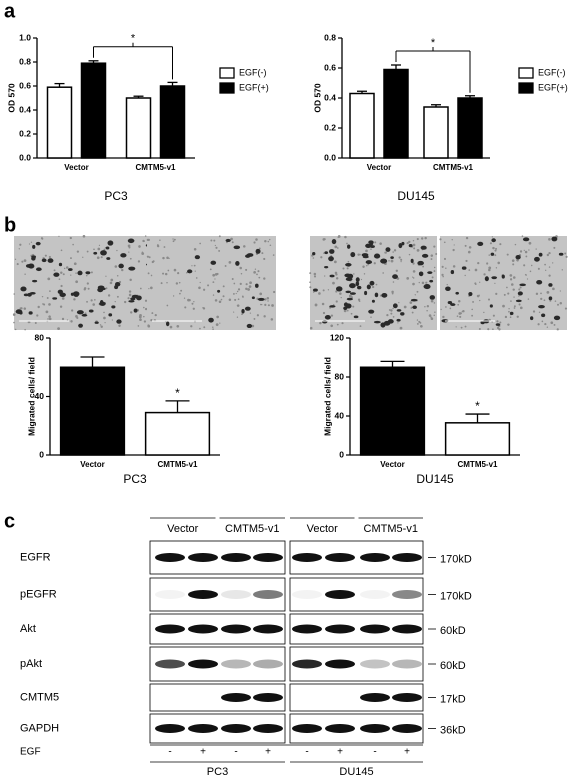 The image size is (573, 784). Describe the element at coordinates (416, 196) in the screenshot. I see `chart-title: DU145` at that location.